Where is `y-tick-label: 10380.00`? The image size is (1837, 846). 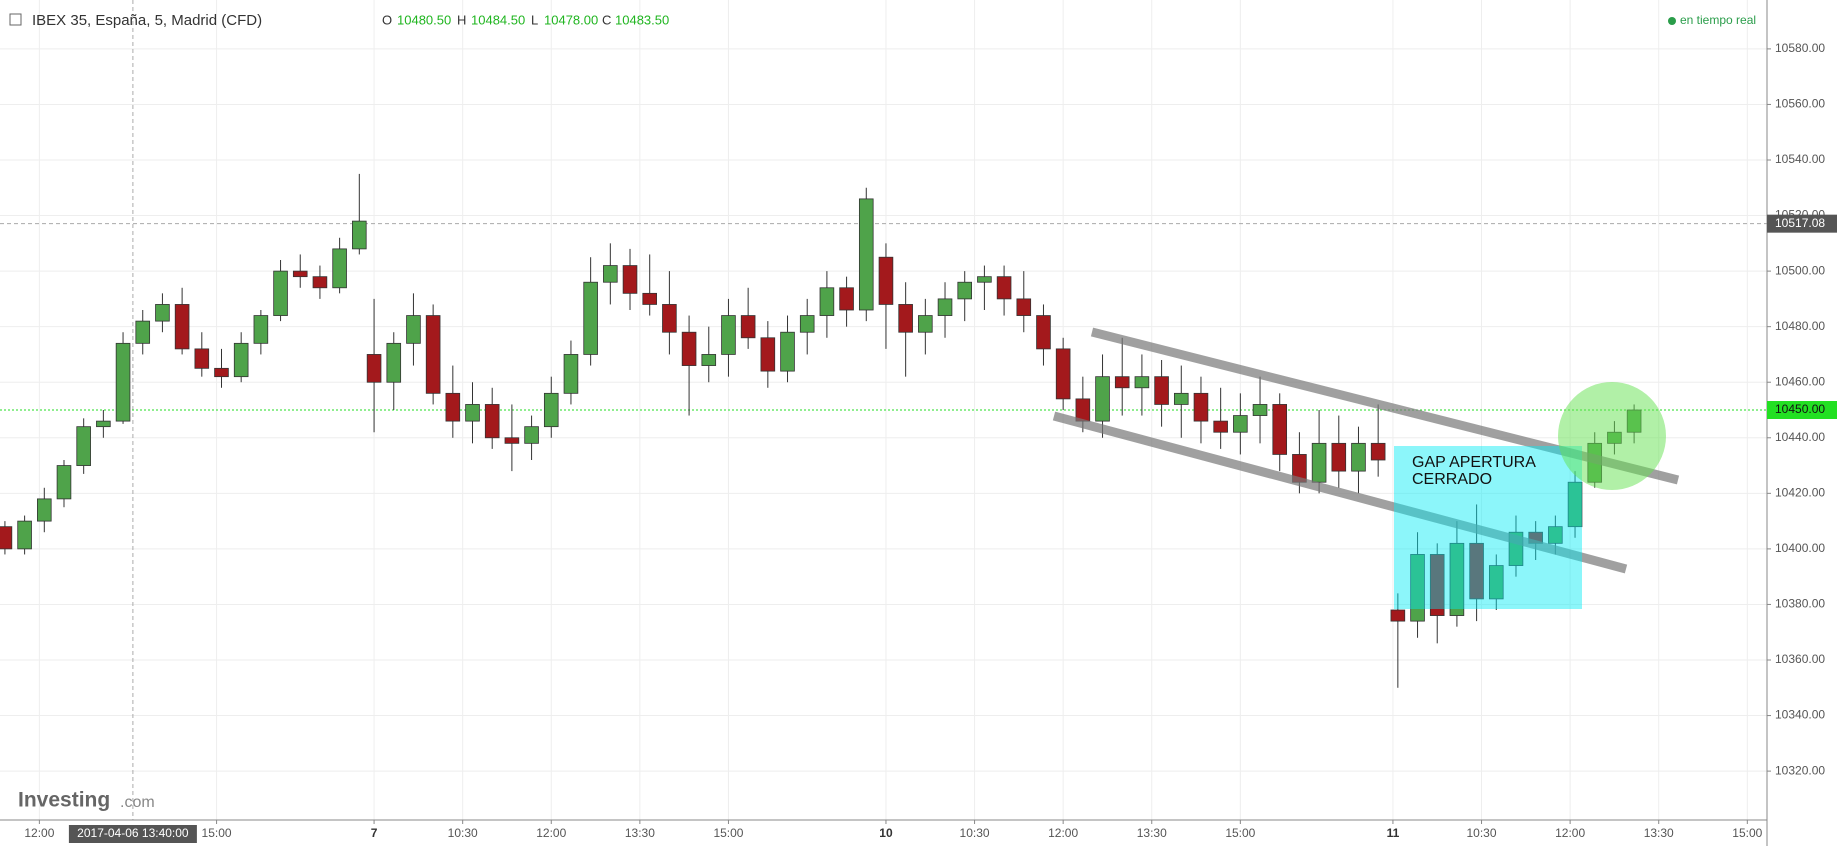
y-tick-label: 10380.00 is located at coordinates (1800, 604).